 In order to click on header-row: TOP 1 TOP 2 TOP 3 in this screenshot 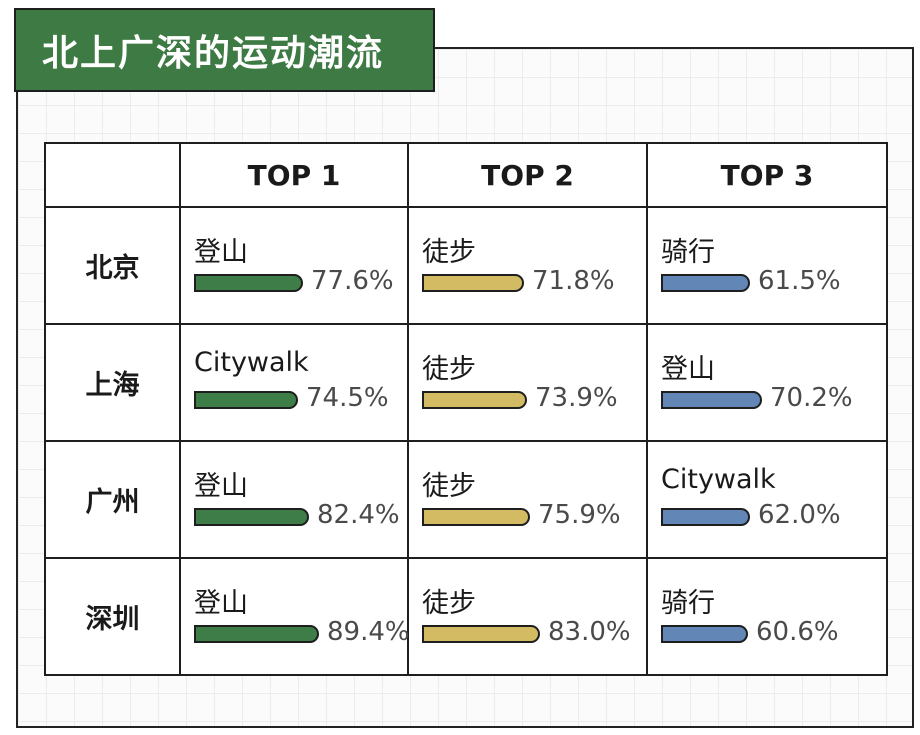, I will do `click(466, 175)`.